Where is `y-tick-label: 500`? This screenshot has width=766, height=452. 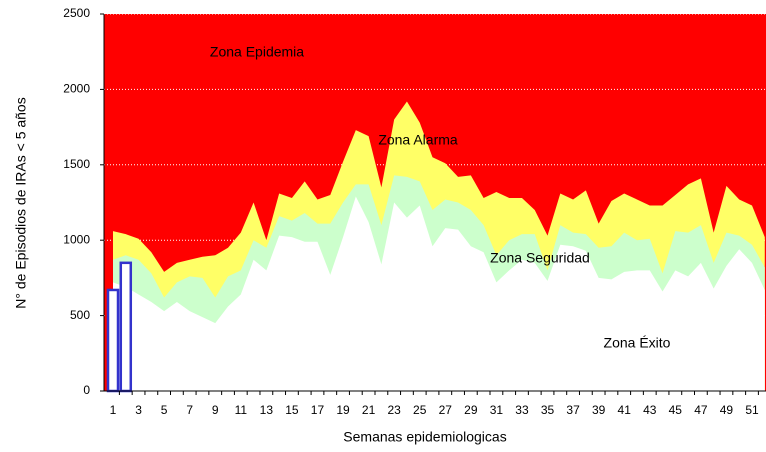
y-tick-label: 500 is located at coordinates (80, 315).